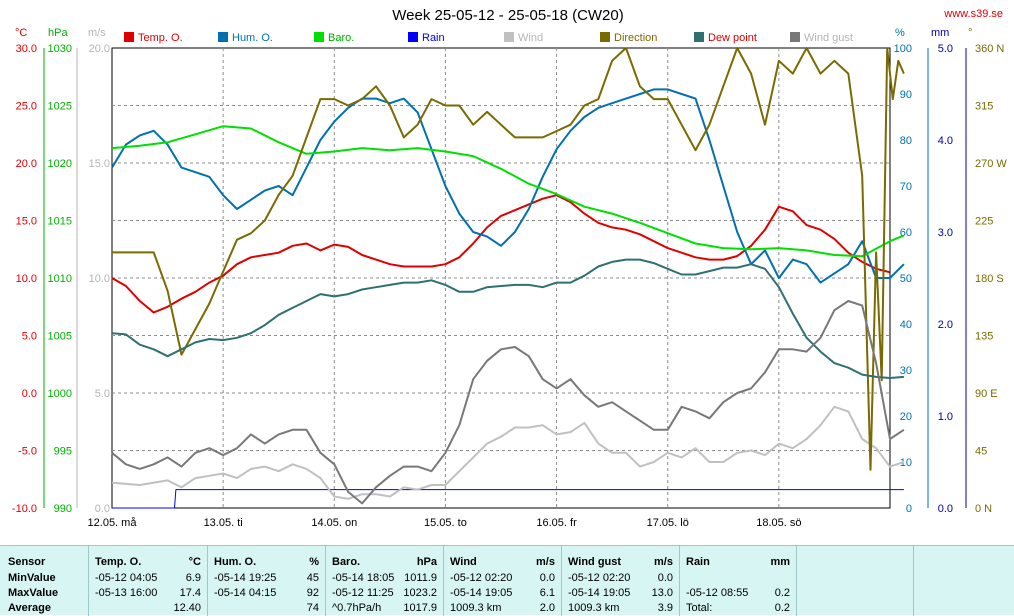 The width and height of the screenshot is (1014, 616). Describe the element at coordinates (973, 14) in the screenshot. I see `site-label: www.s39.se` at that location.